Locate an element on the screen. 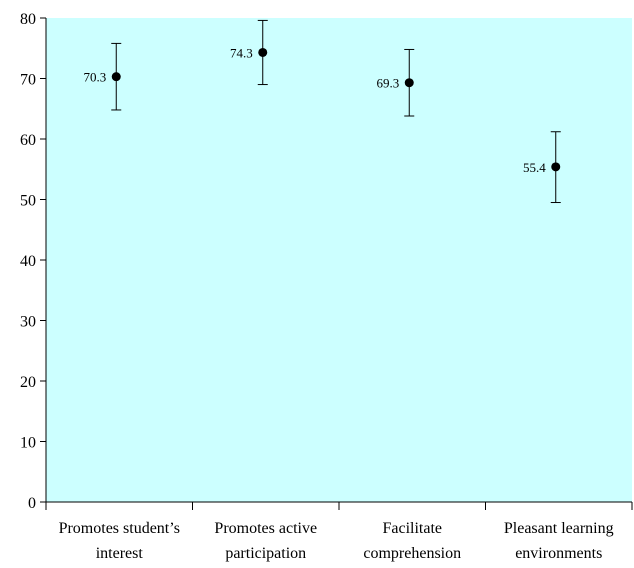  y-tick-label: 0 is located at coordinates (32, 503).